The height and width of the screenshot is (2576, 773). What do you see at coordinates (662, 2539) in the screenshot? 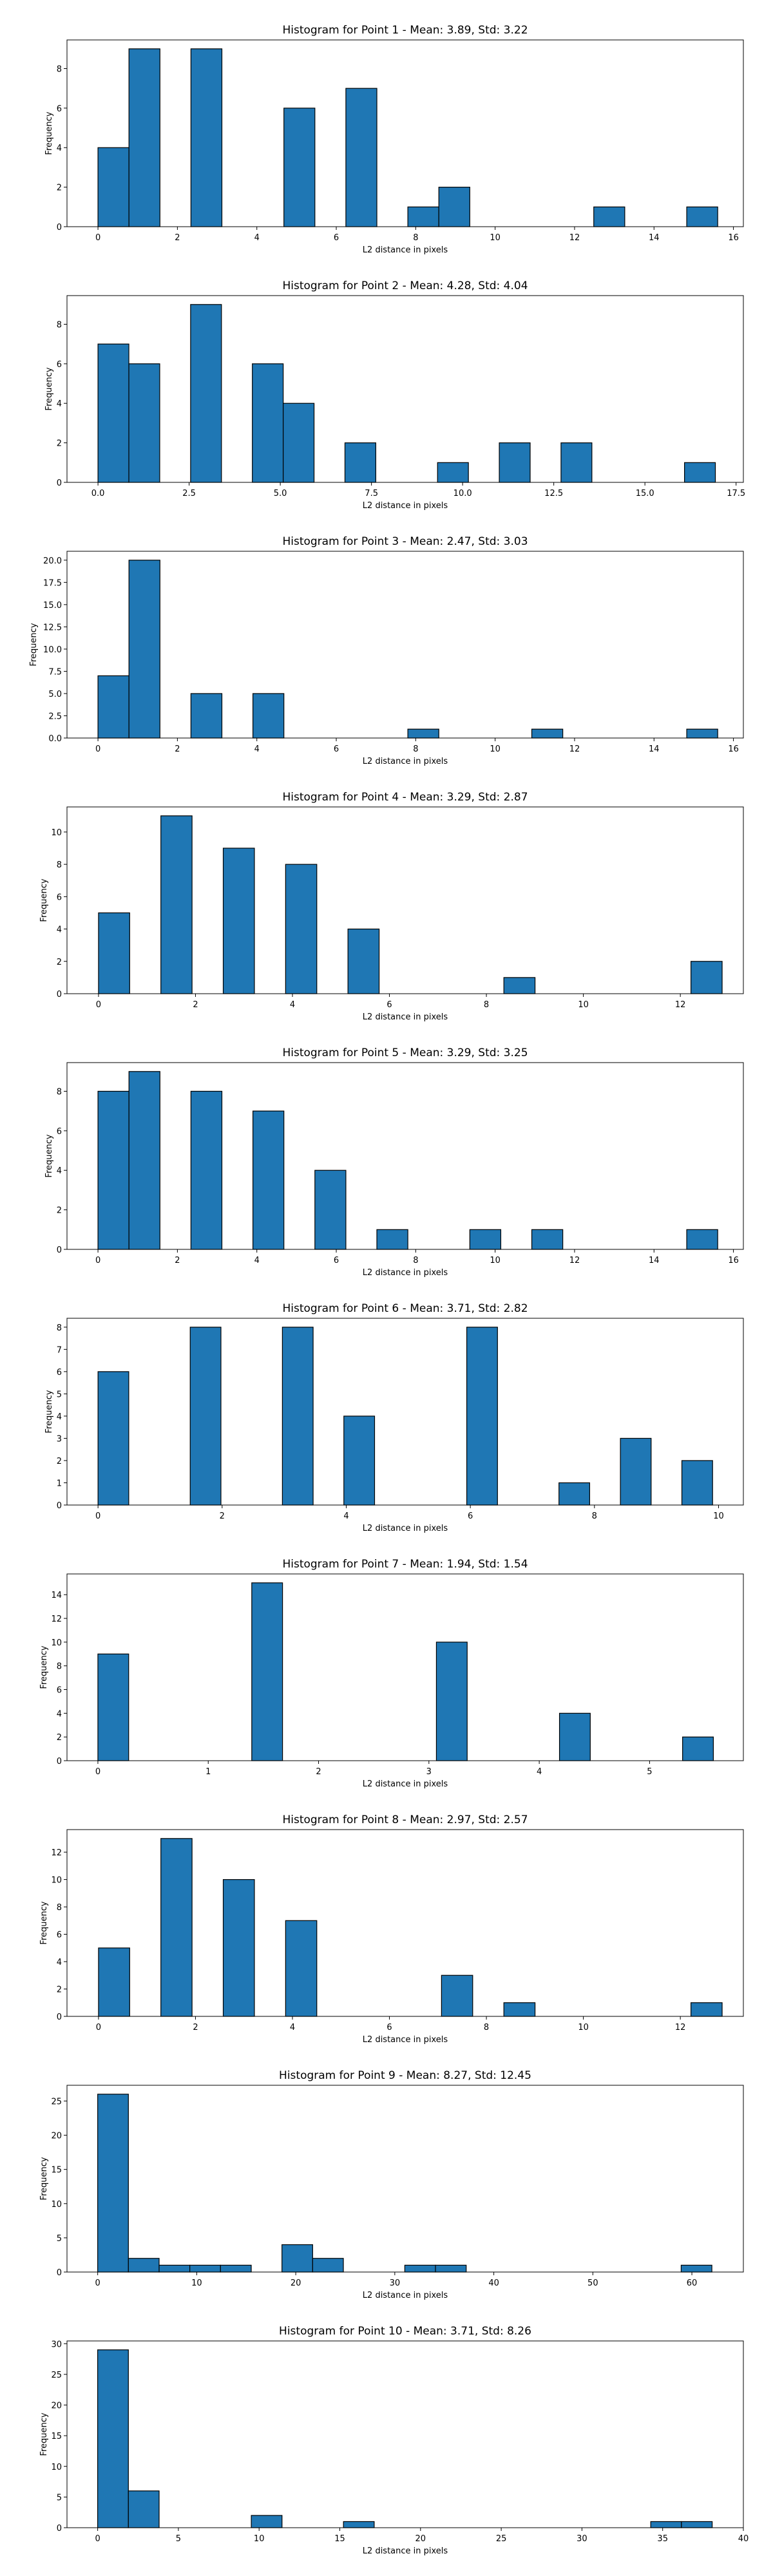
I see `x-tick-label: 35` at bounding box center [662, 2539].